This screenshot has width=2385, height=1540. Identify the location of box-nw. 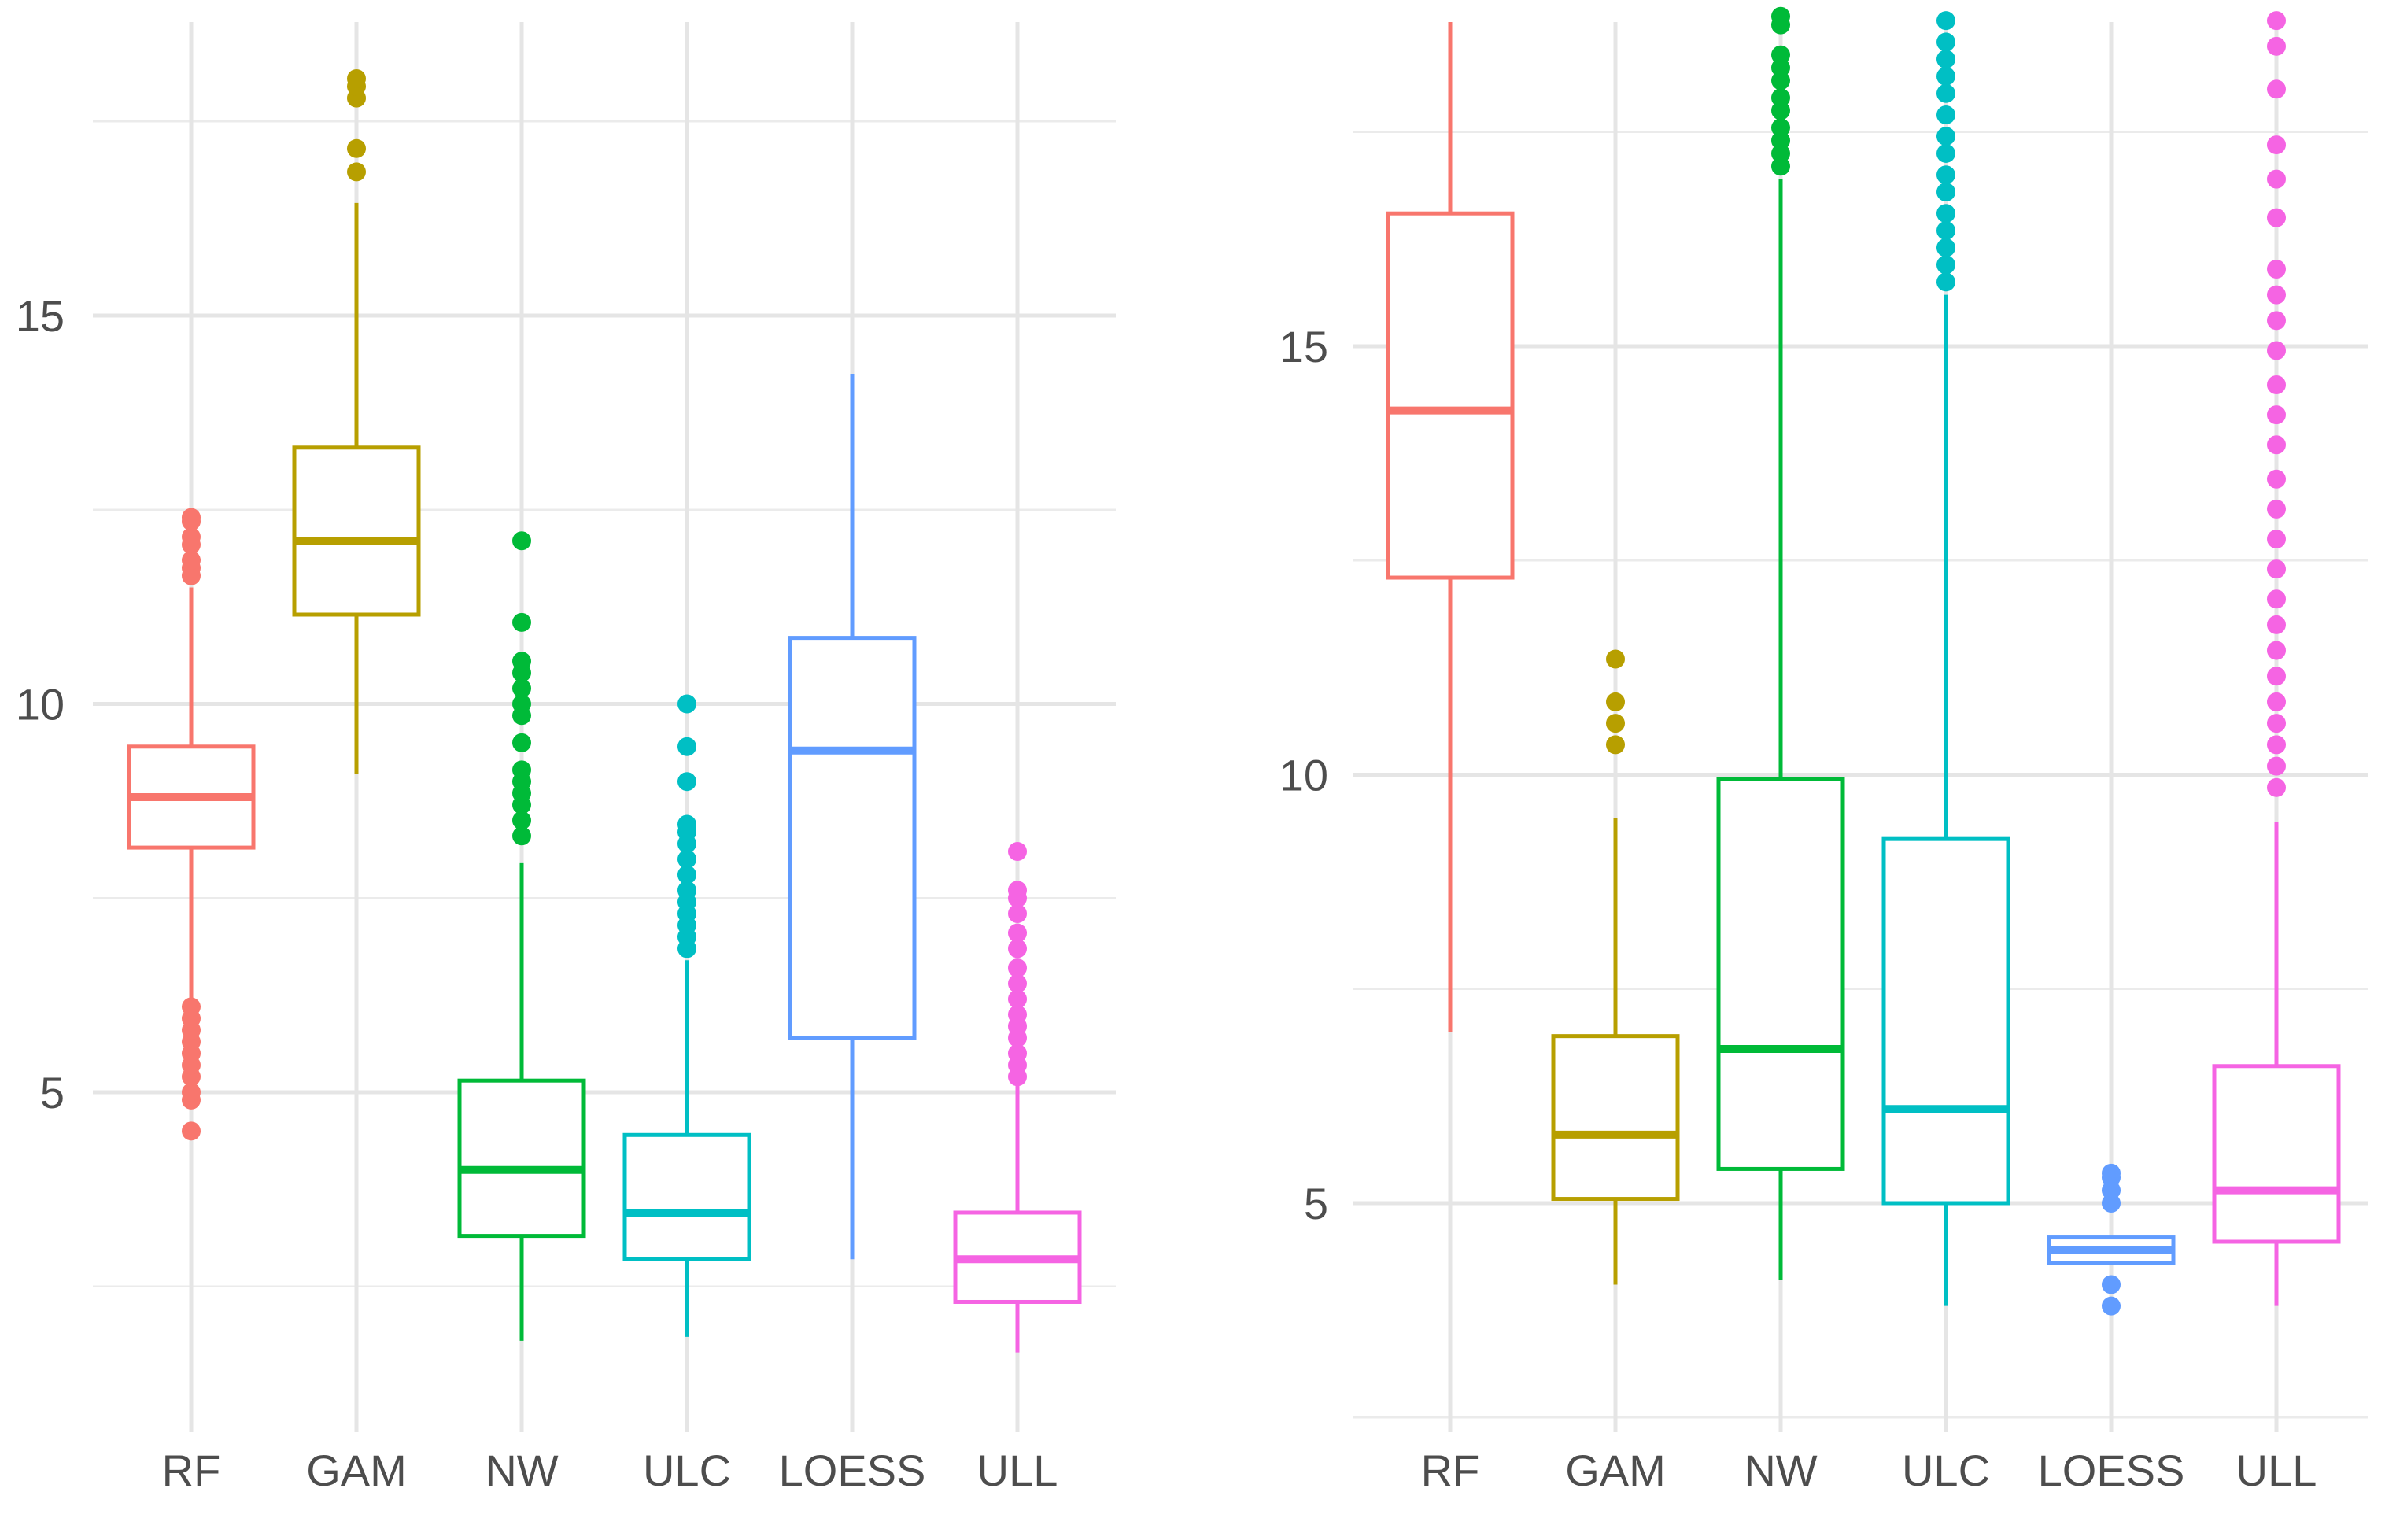
(1780, 643).